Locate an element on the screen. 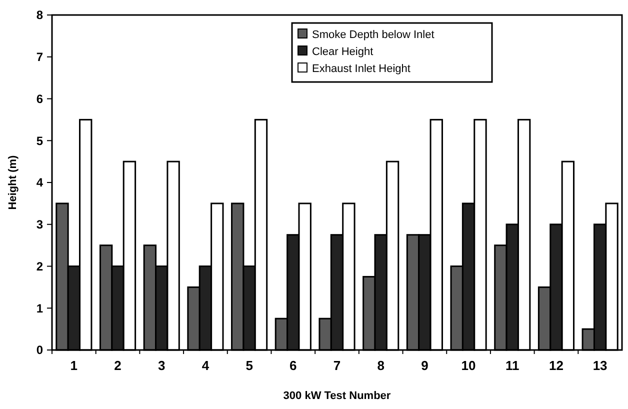 Image resolution: width=628 pixels, height=409 pixels. y-tick-label: 2 is located at coordinates (40, 266).